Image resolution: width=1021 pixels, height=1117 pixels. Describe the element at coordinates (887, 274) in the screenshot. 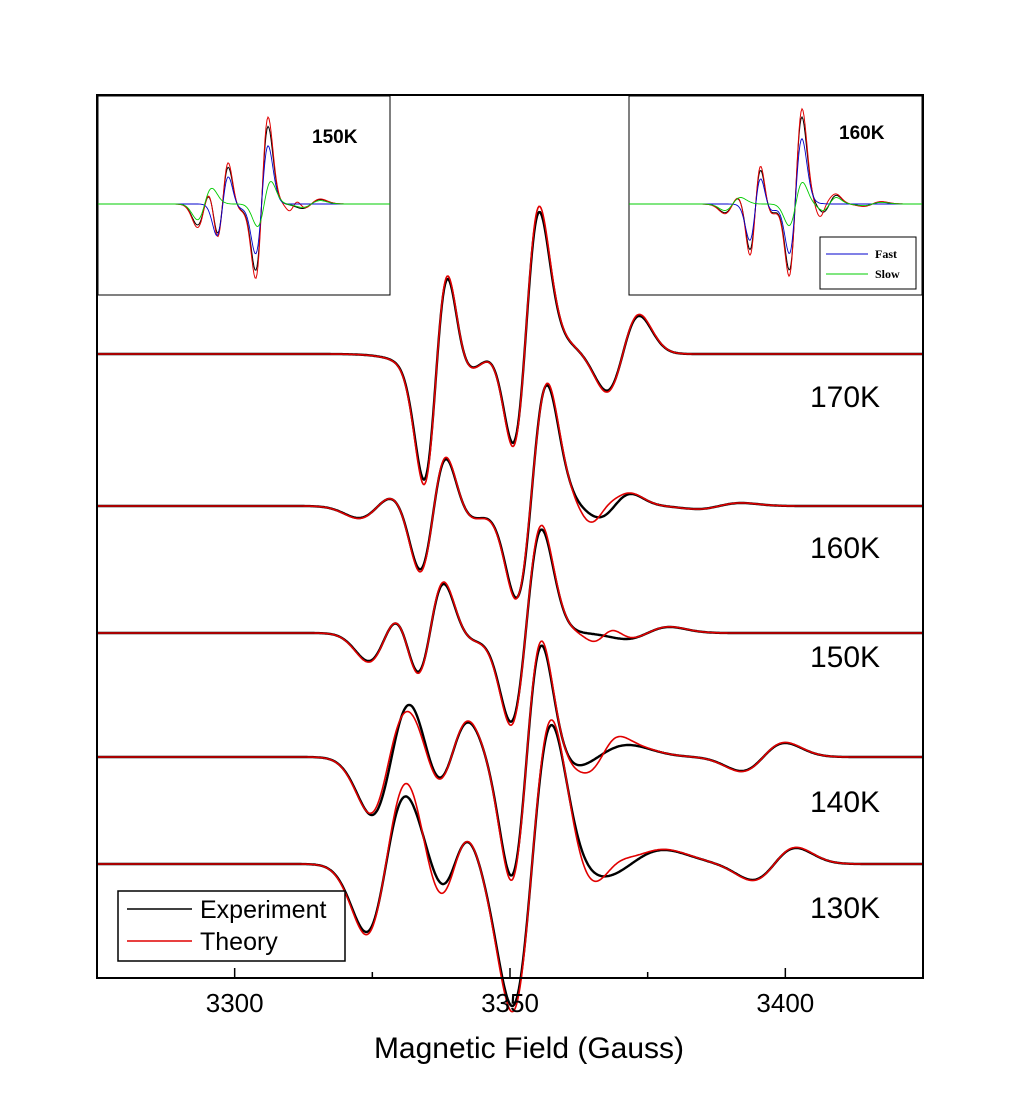

I see `inset-legend-label-slow: Slow` at that location.